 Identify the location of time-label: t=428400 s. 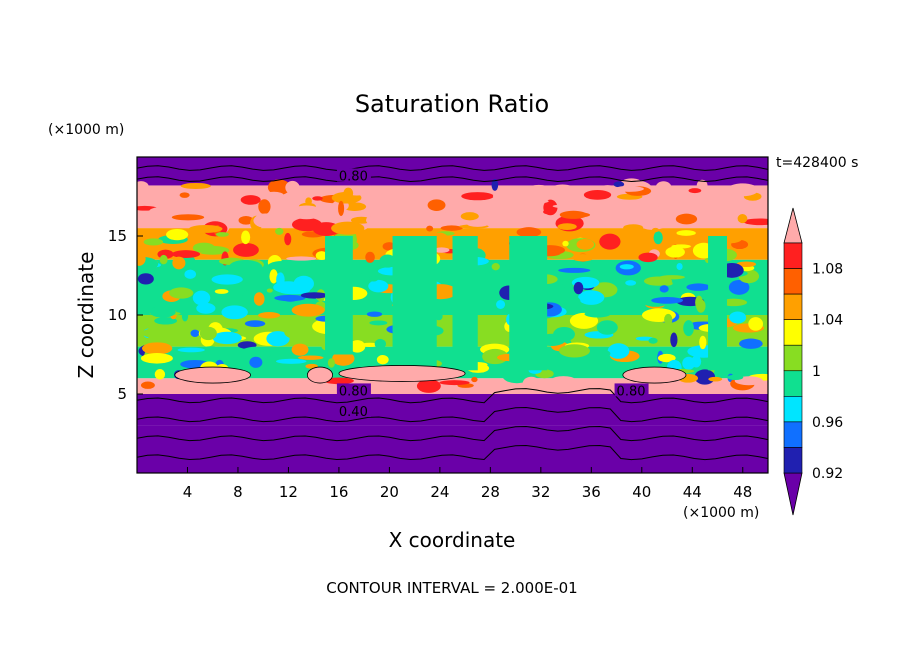
(817, 163).